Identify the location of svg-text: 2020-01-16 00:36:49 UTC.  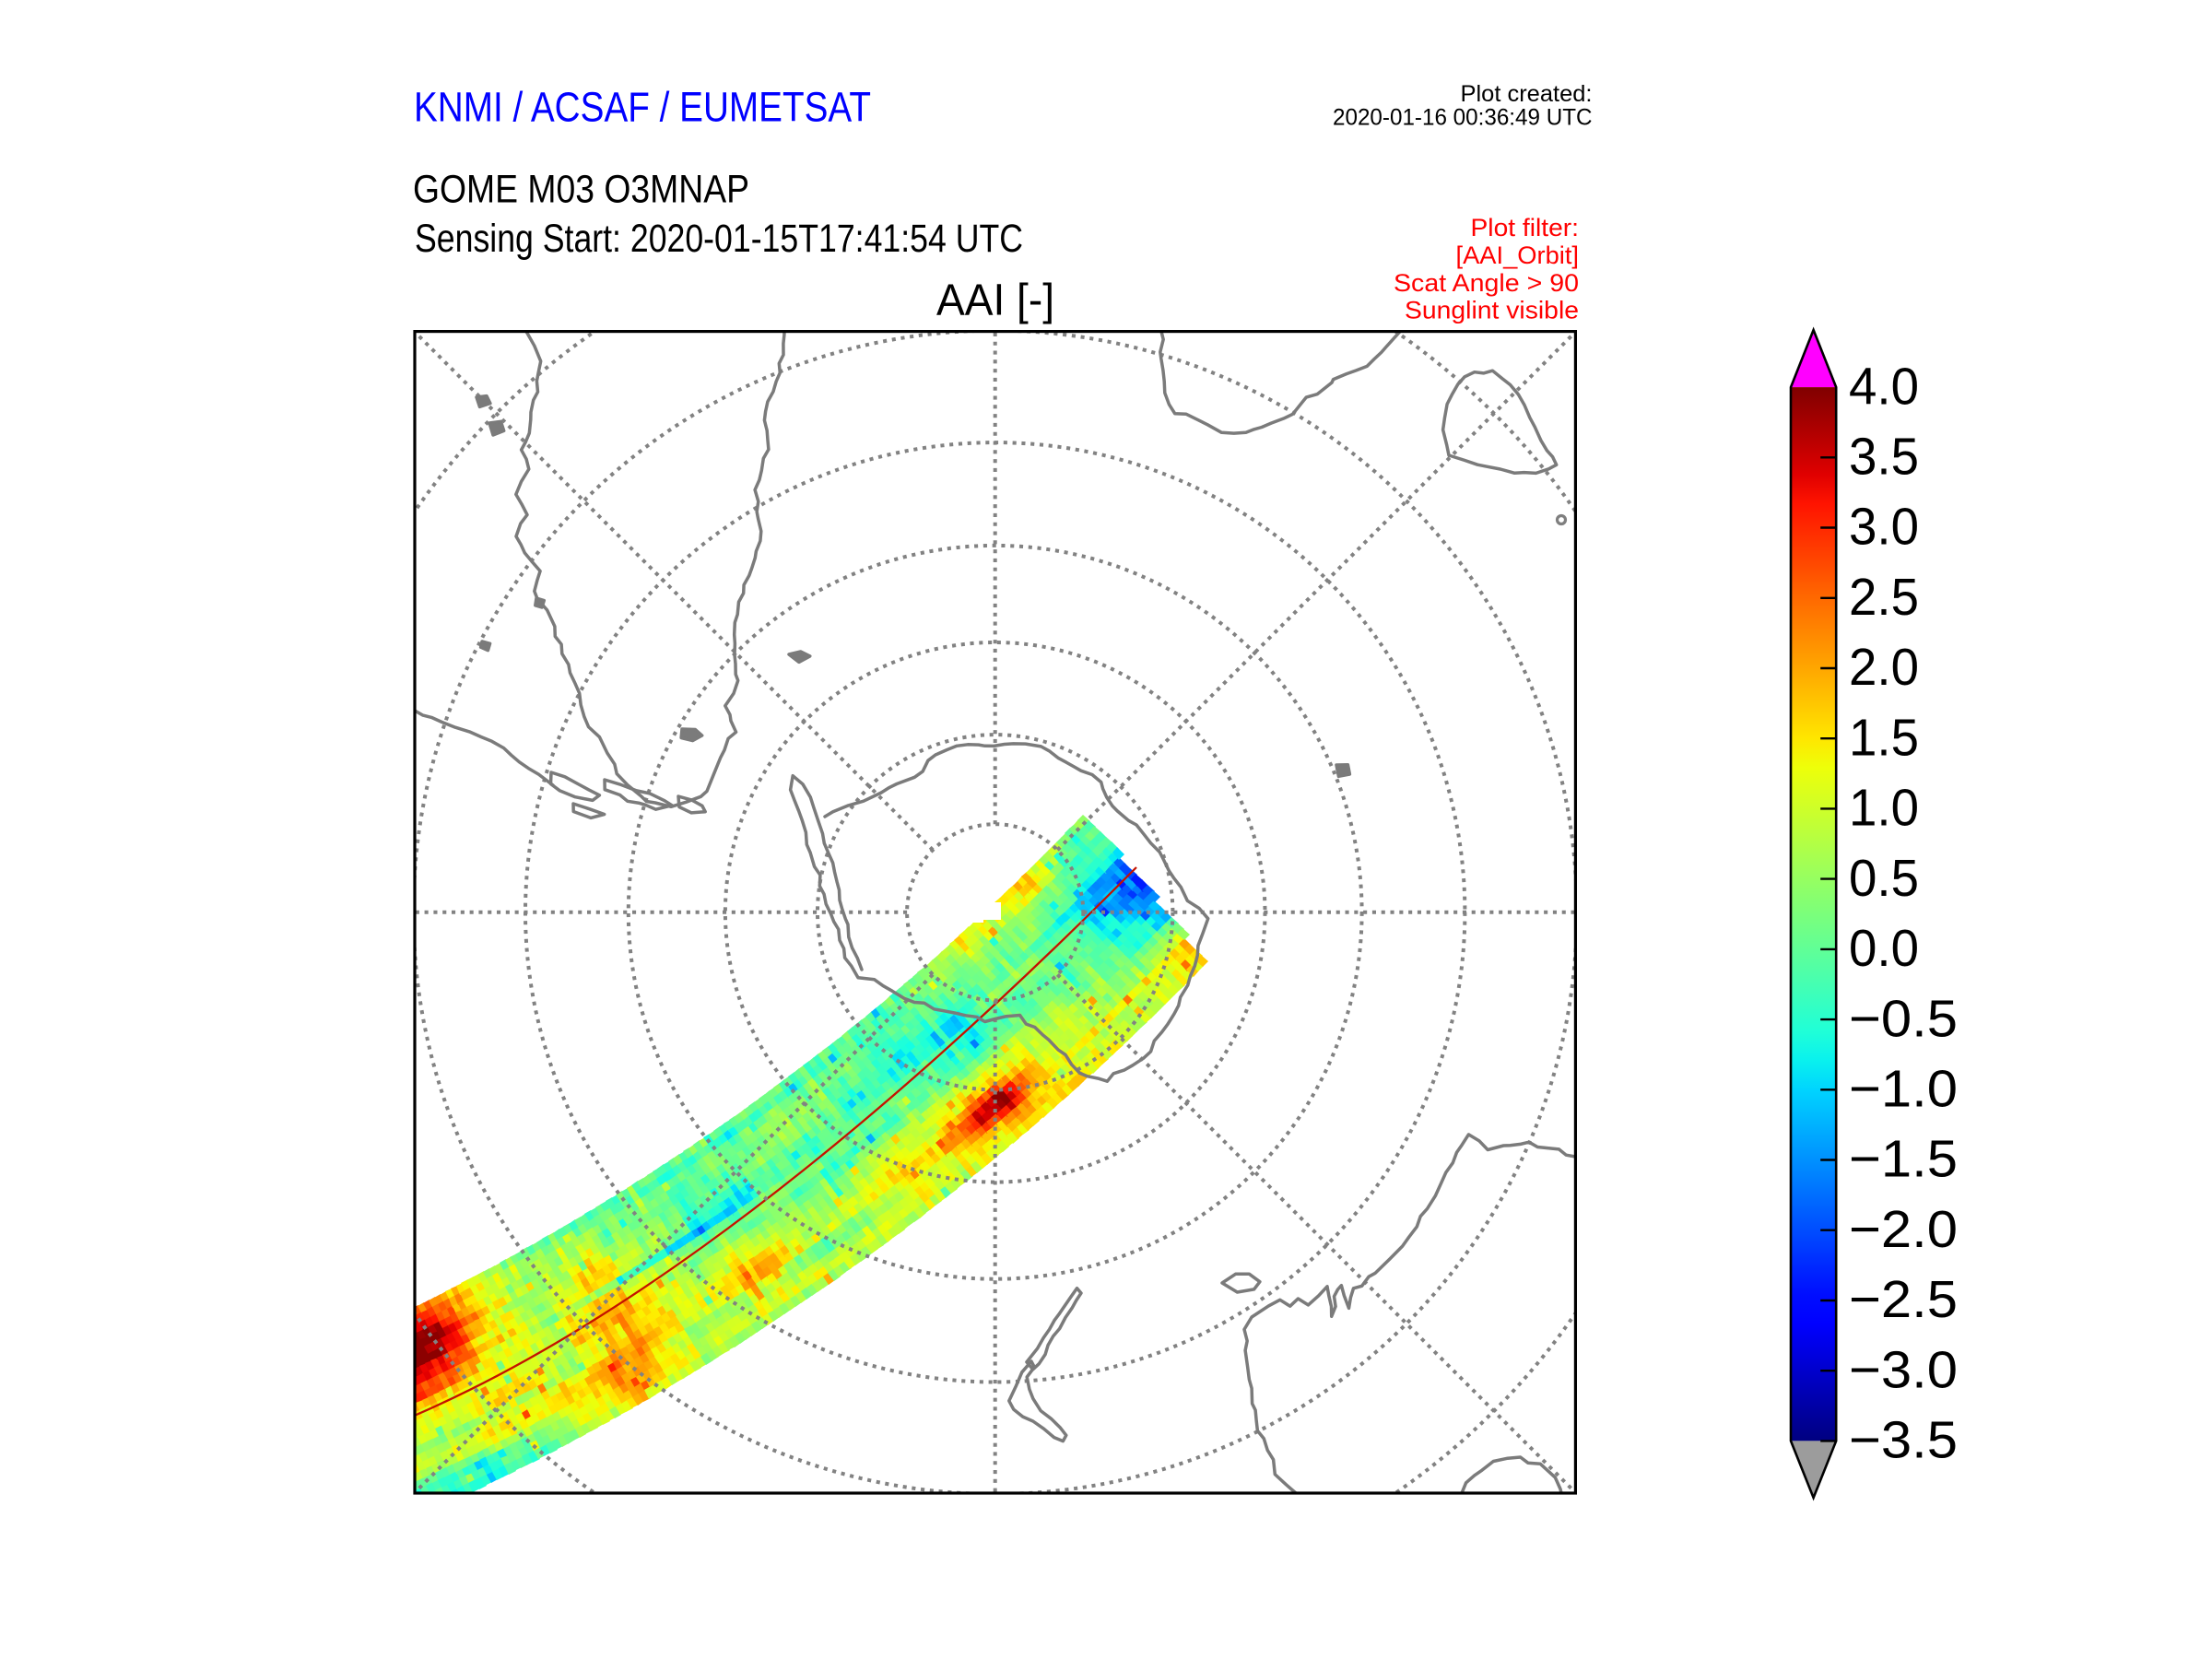
(1463, 117).